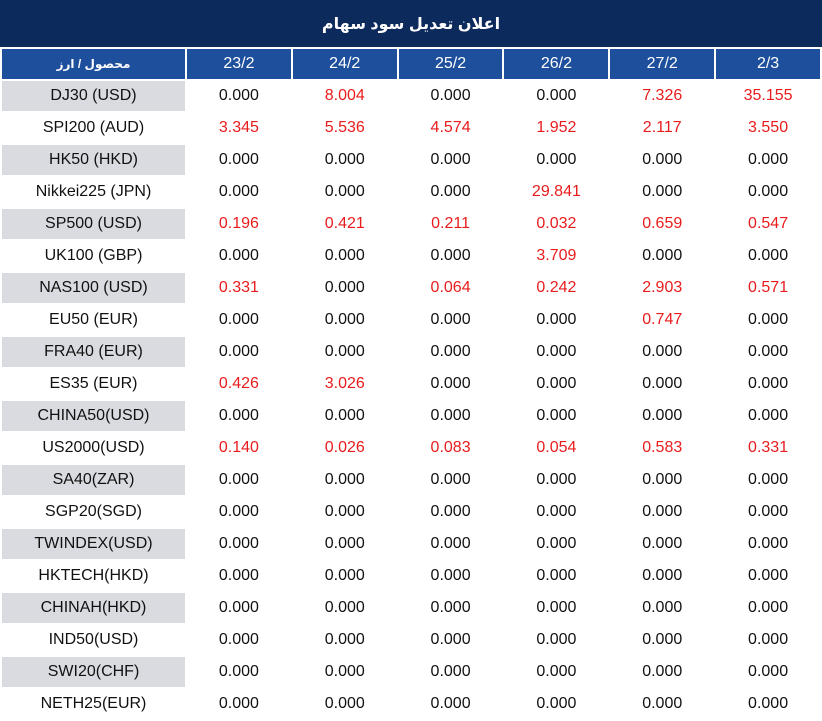 This screenshot has width=822, height=721. Describe the element at coordinates (239, 64) in the screenshot. I see `column-header-date: 23/2` at that location.